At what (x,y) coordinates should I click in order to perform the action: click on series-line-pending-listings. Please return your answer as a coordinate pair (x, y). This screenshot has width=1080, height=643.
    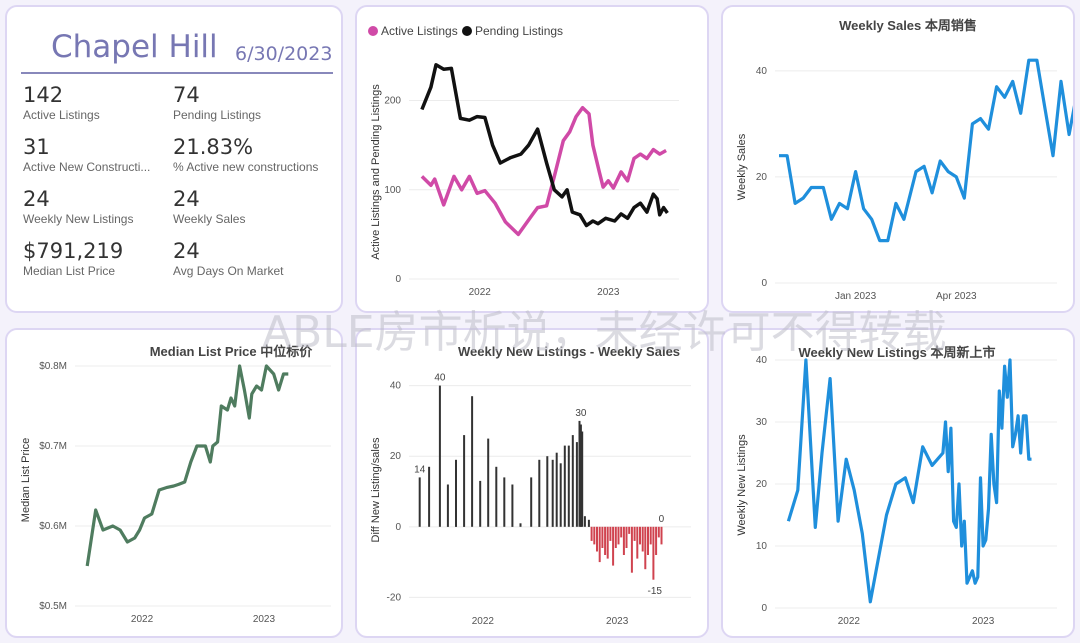
    Looking at the image, I should click on (544, 145).